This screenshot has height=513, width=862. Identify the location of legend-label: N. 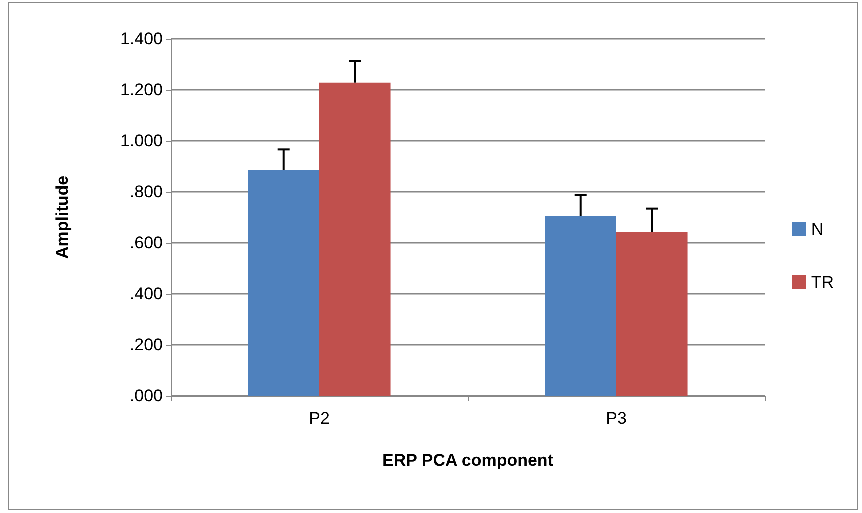
(817, 229).